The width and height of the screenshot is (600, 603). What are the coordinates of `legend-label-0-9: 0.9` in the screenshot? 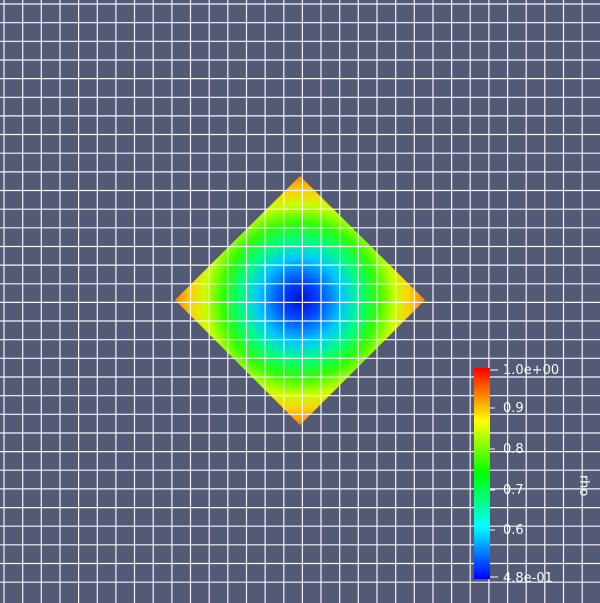 It's located at (513, 408).